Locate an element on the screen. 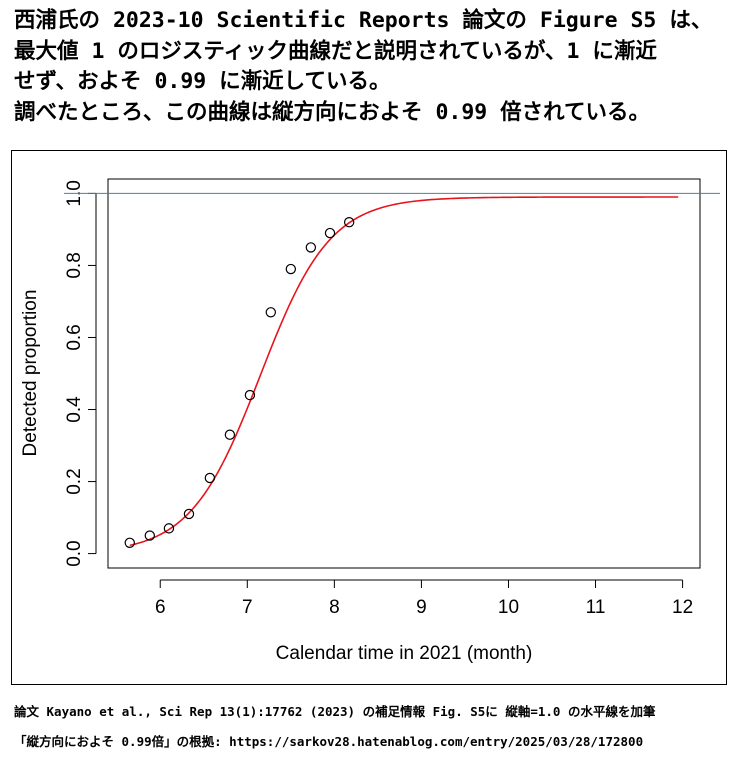  x-axis: 6 7 8 9 10 11 12 is located at coordinates (424, 598).